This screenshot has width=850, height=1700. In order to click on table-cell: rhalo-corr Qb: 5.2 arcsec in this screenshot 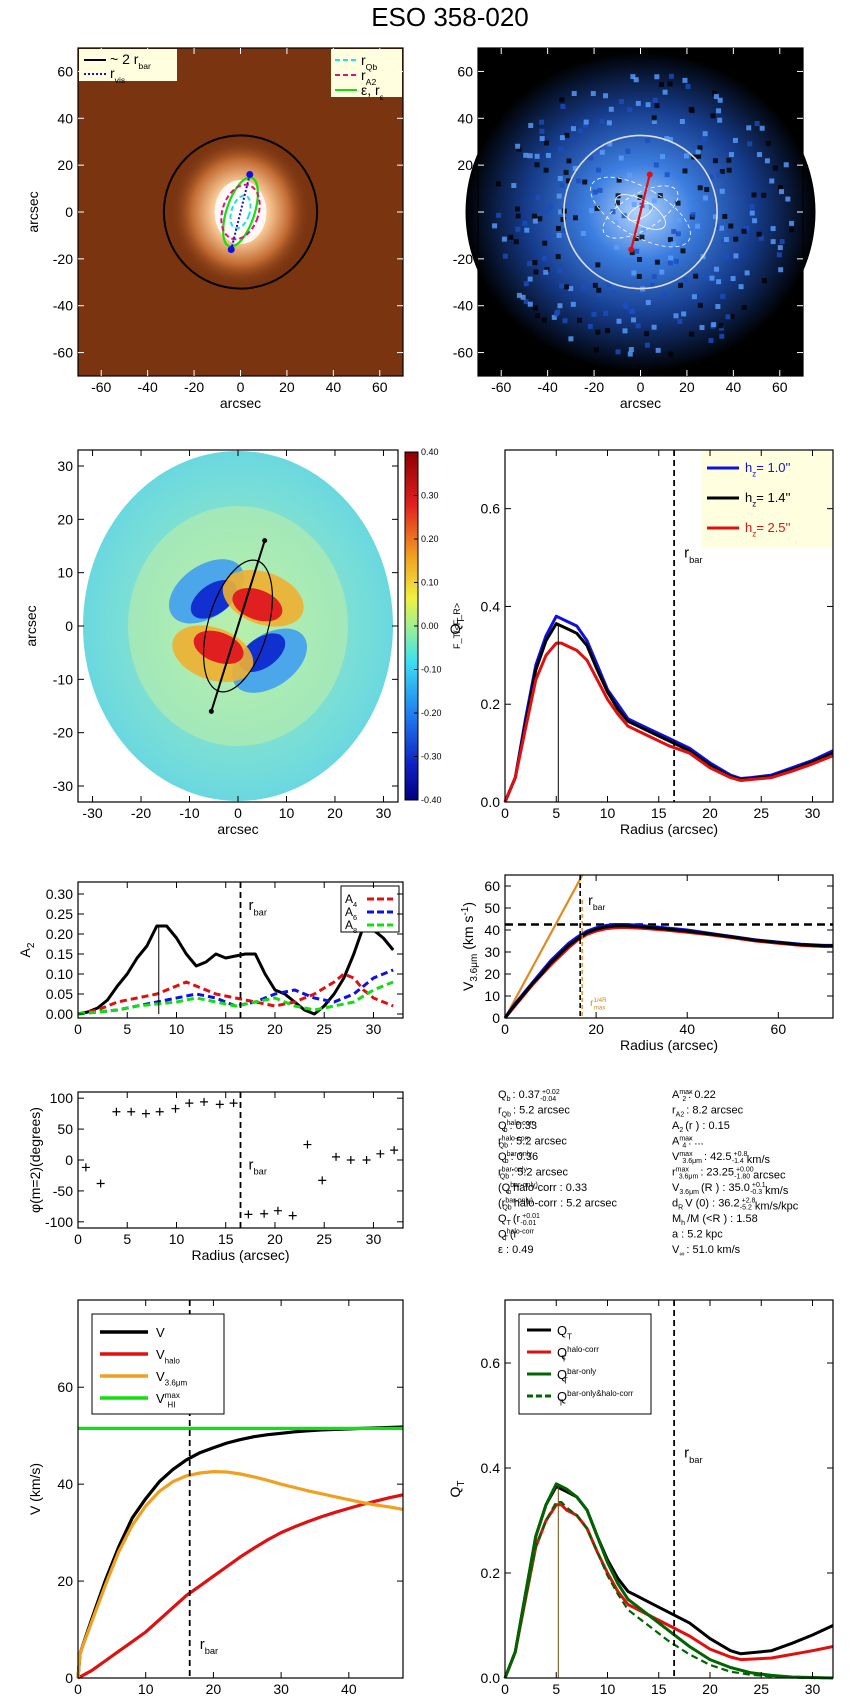, I will do `click(532, 1143)`.